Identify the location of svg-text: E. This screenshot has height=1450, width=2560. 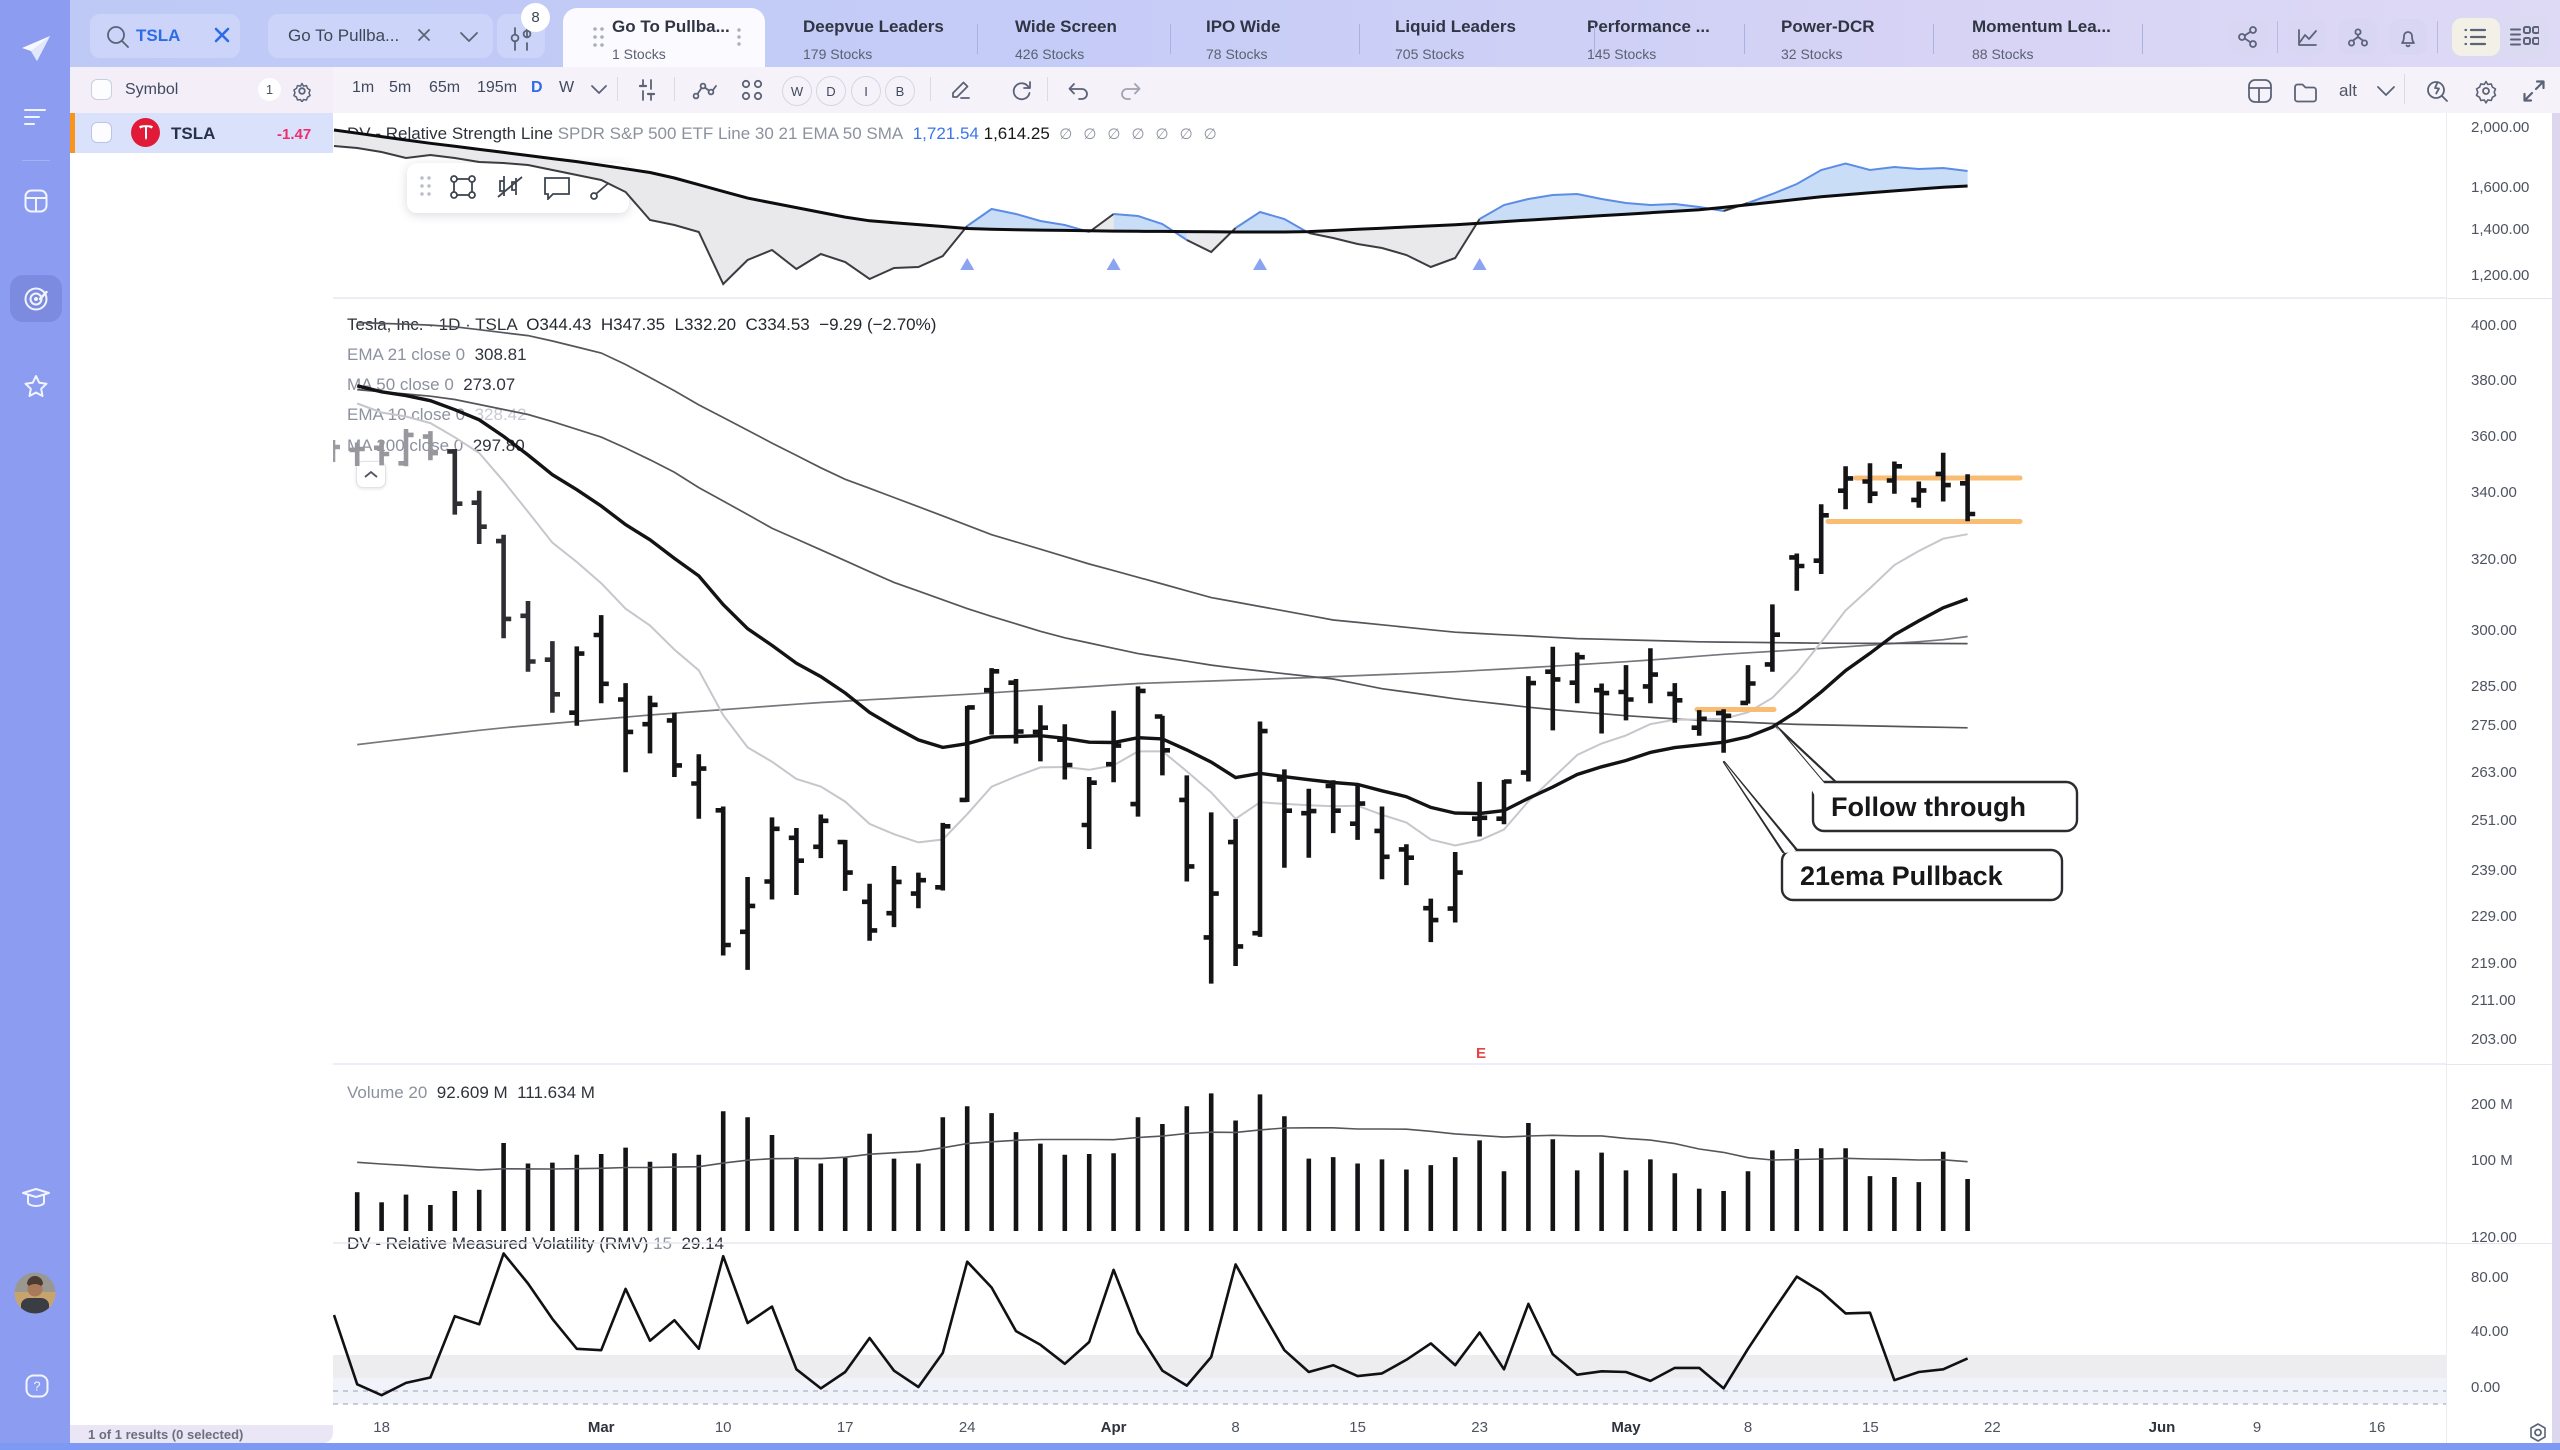
(1481, 1053).